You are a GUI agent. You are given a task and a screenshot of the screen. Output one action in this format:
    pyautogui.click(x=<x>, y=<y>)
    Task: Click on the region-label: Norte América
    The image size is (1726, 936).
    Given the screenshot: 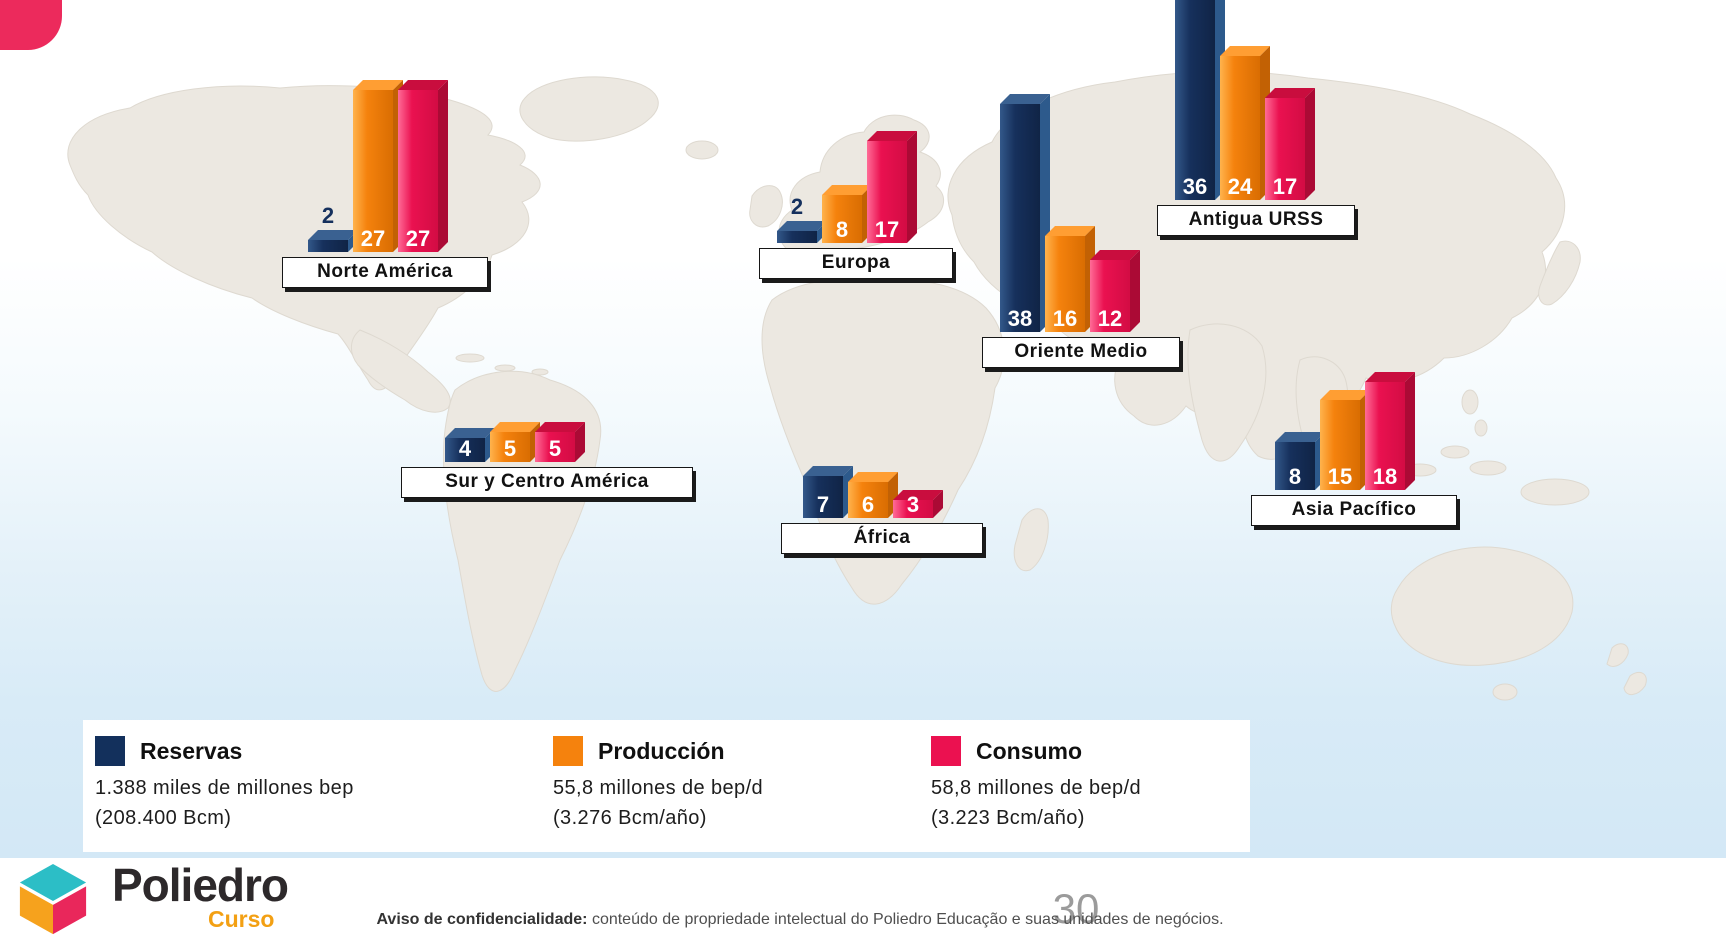 What is the action you would take?
    pyautogui.click(x=385, y=272)
    